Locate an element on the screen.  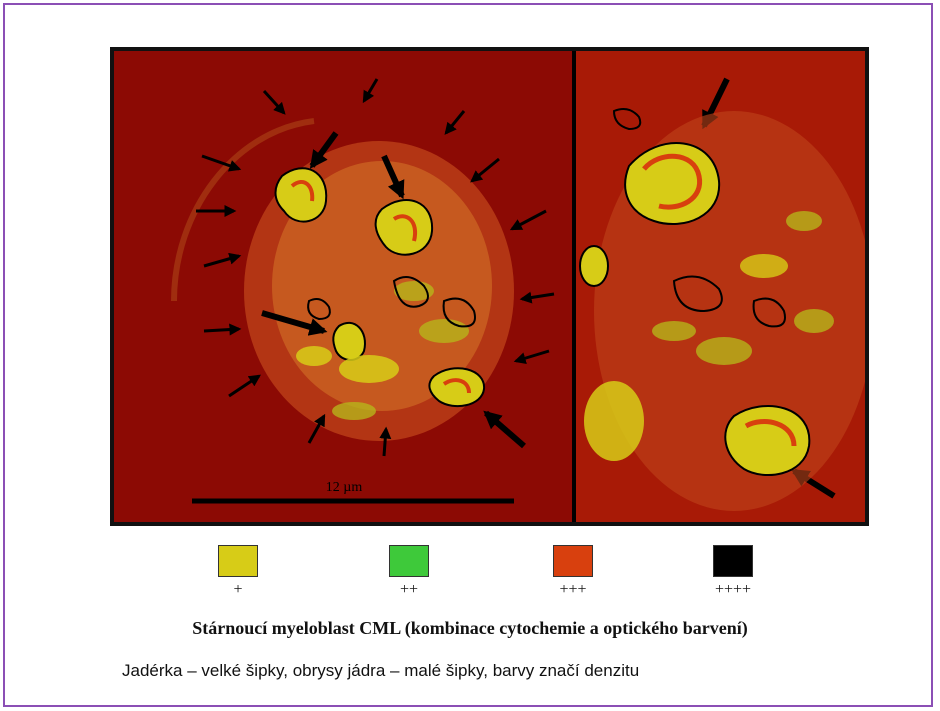
legend-swatch-plus is located at coordinates (238, 561).